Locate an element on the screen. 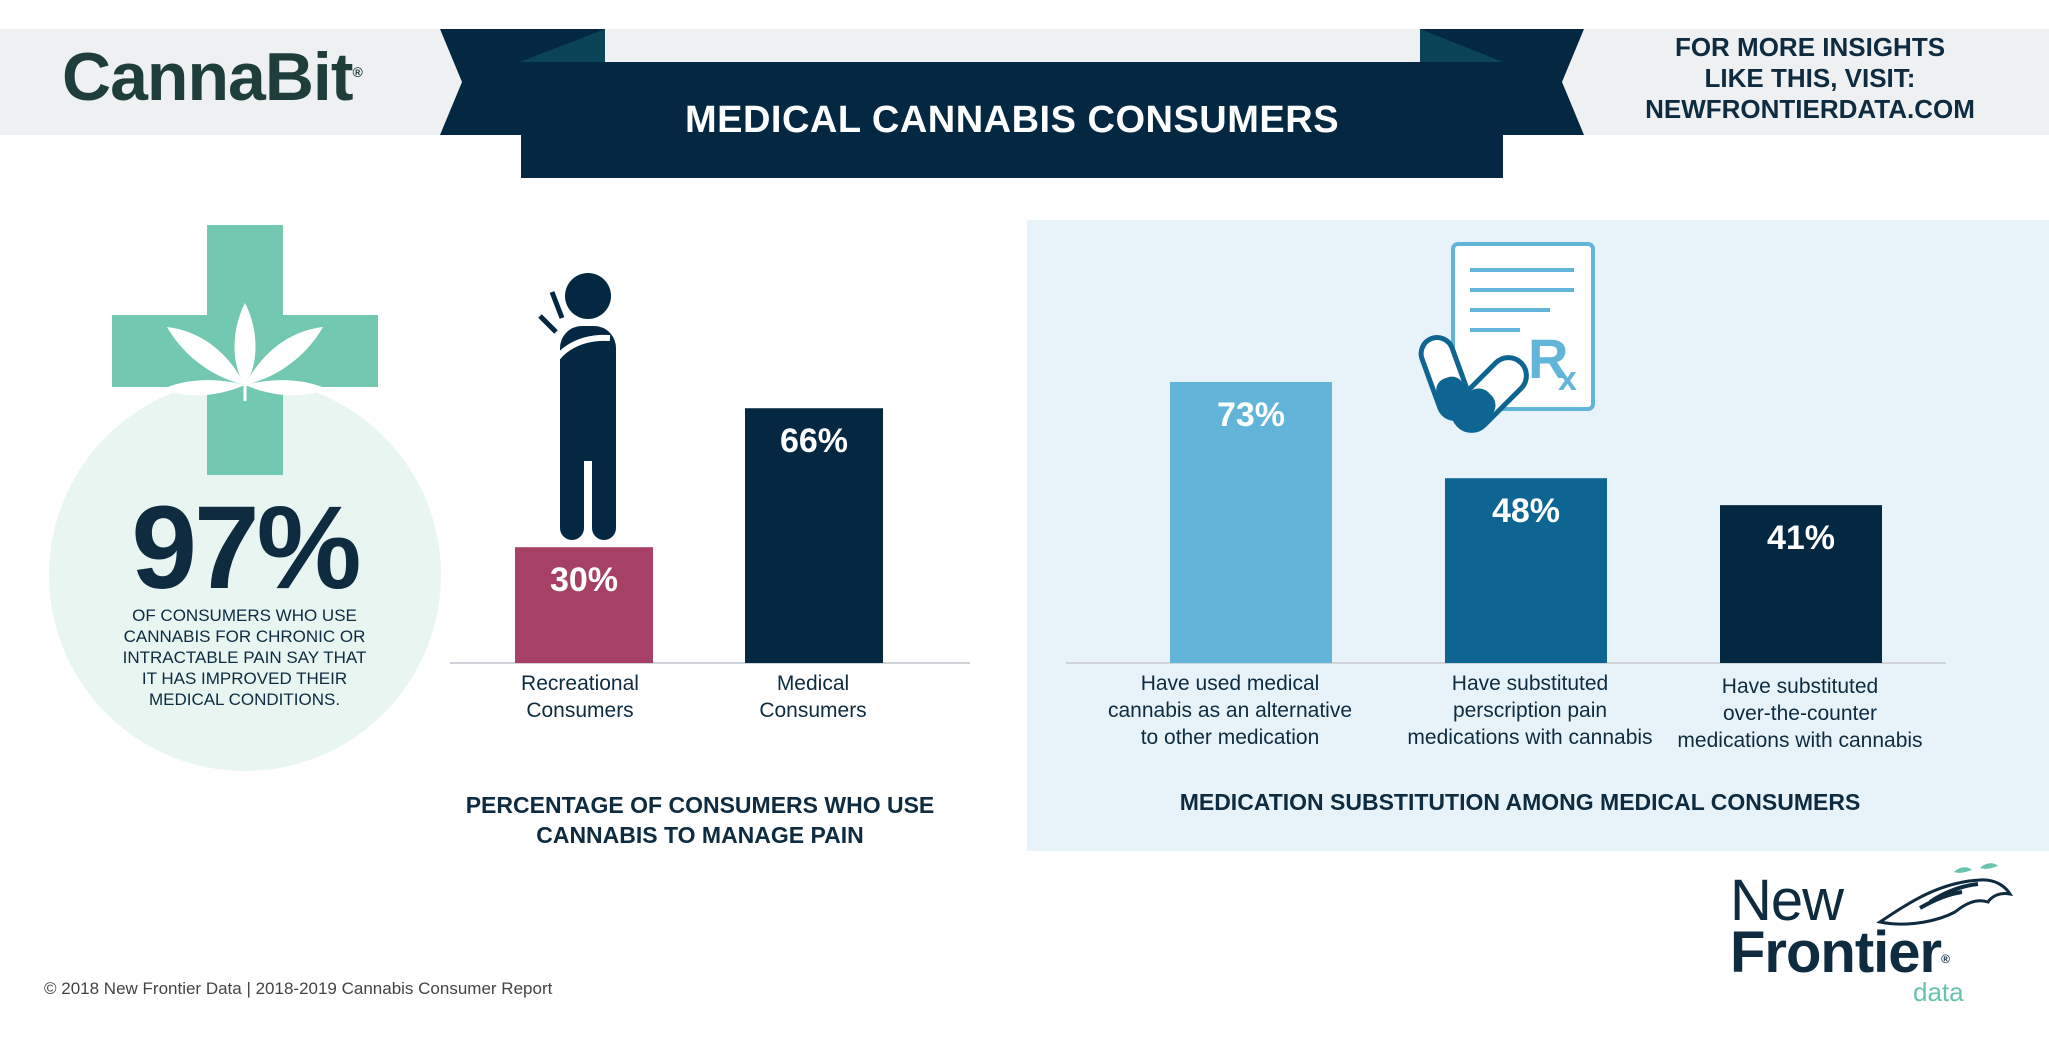  medical-cross-cannabis-leaf-icon is located at coordinates (245, 498).